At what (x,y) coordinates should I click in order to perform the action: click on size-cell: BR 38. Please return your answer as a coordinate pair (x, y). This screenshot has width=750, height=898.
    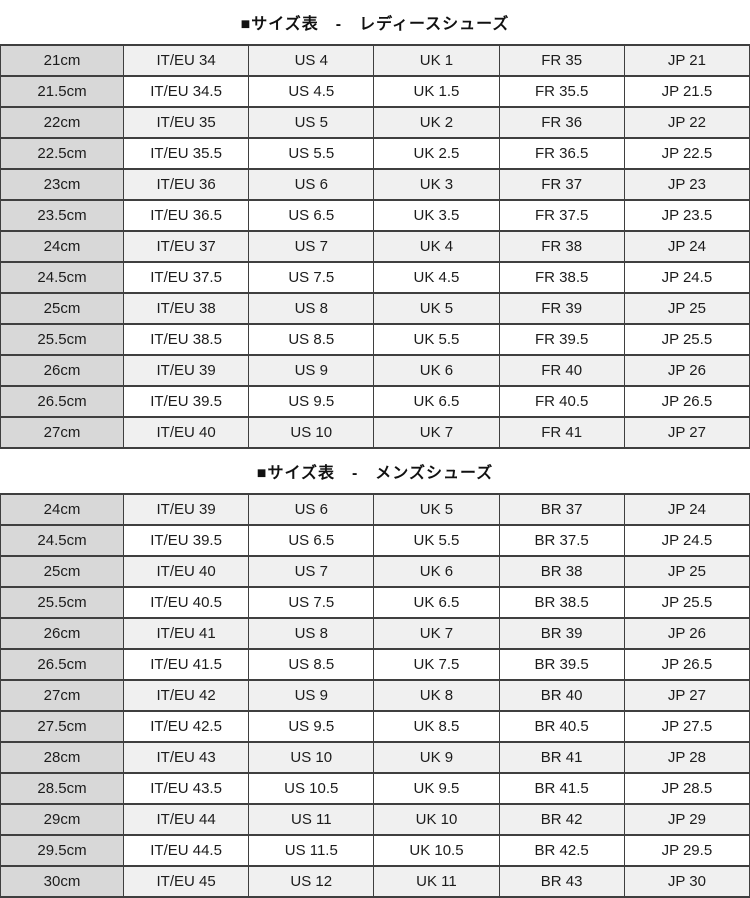
    Looking at the image, I should click on (561, 571).